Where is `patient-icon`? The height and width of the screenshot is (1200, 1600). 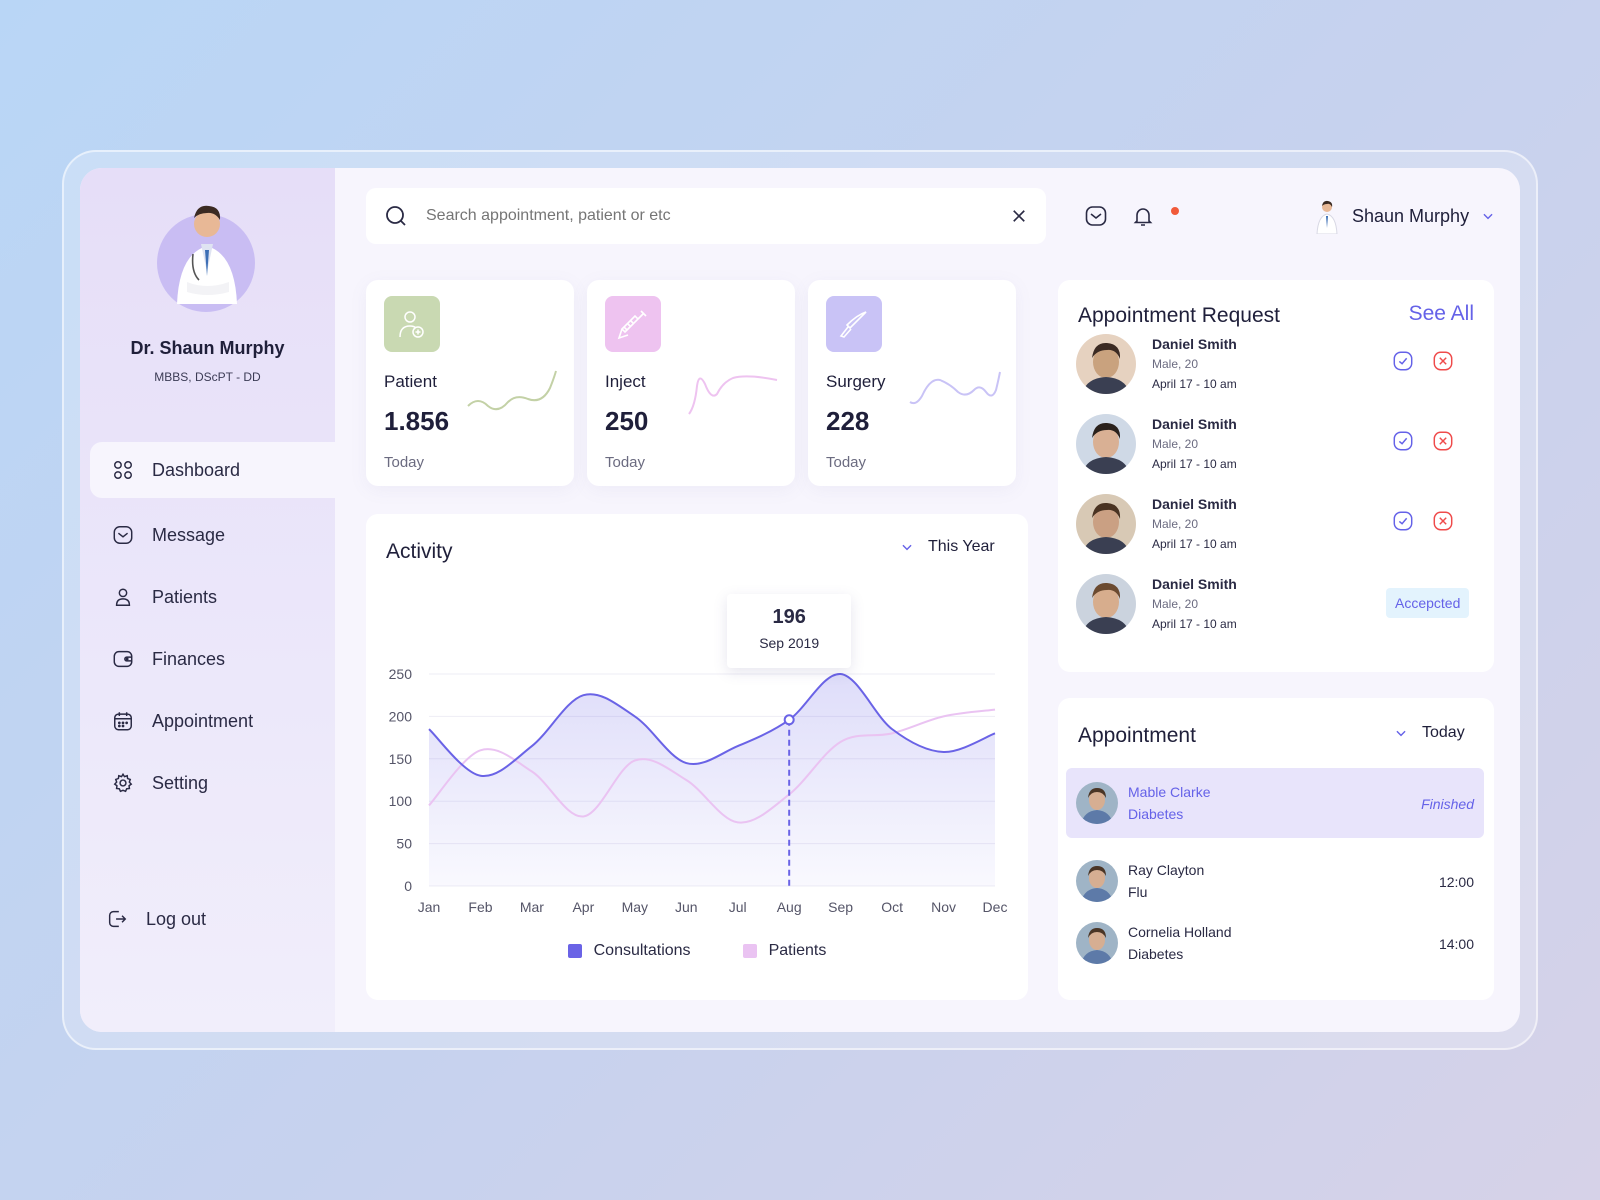 patient-icon is located at coordinates (412, 324).